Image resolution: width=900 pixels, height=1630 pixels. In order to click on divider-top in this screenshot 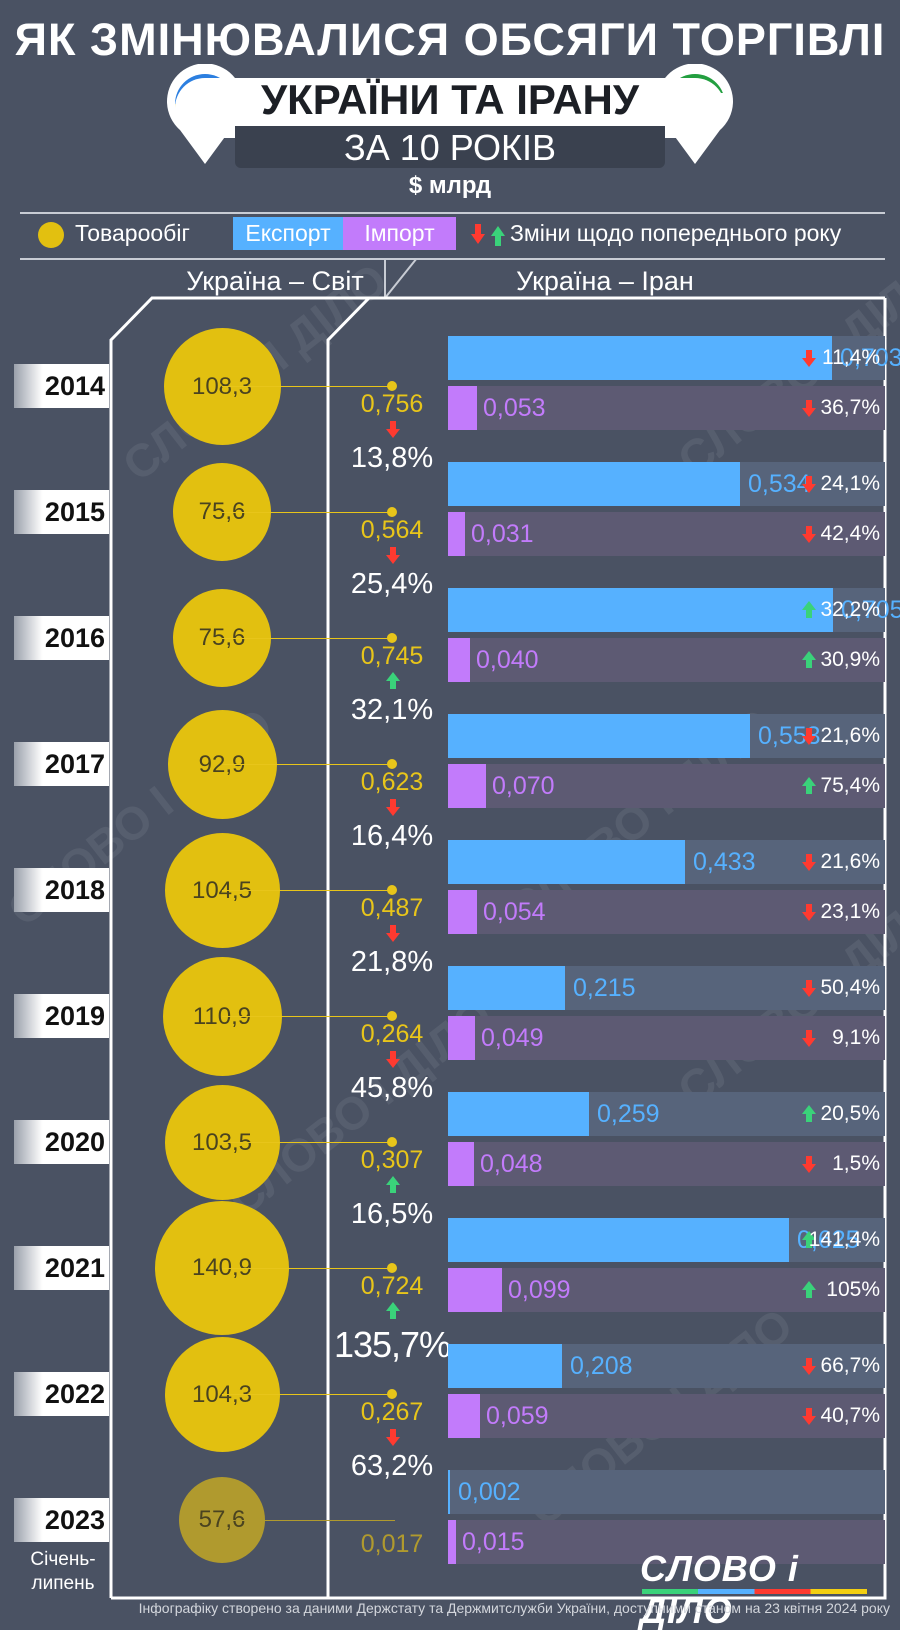, I will do `click(452, 213)`.